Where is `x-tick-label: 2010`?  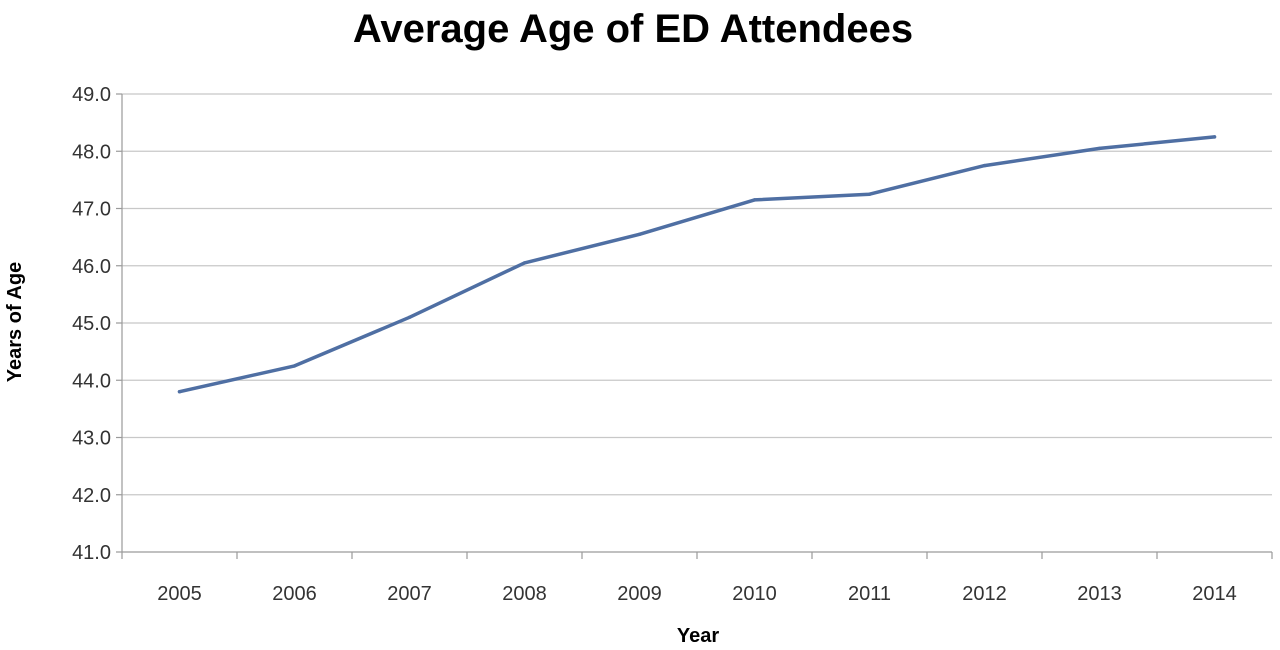 x-tick-label: 2010 is located at coordinates (754, 594).